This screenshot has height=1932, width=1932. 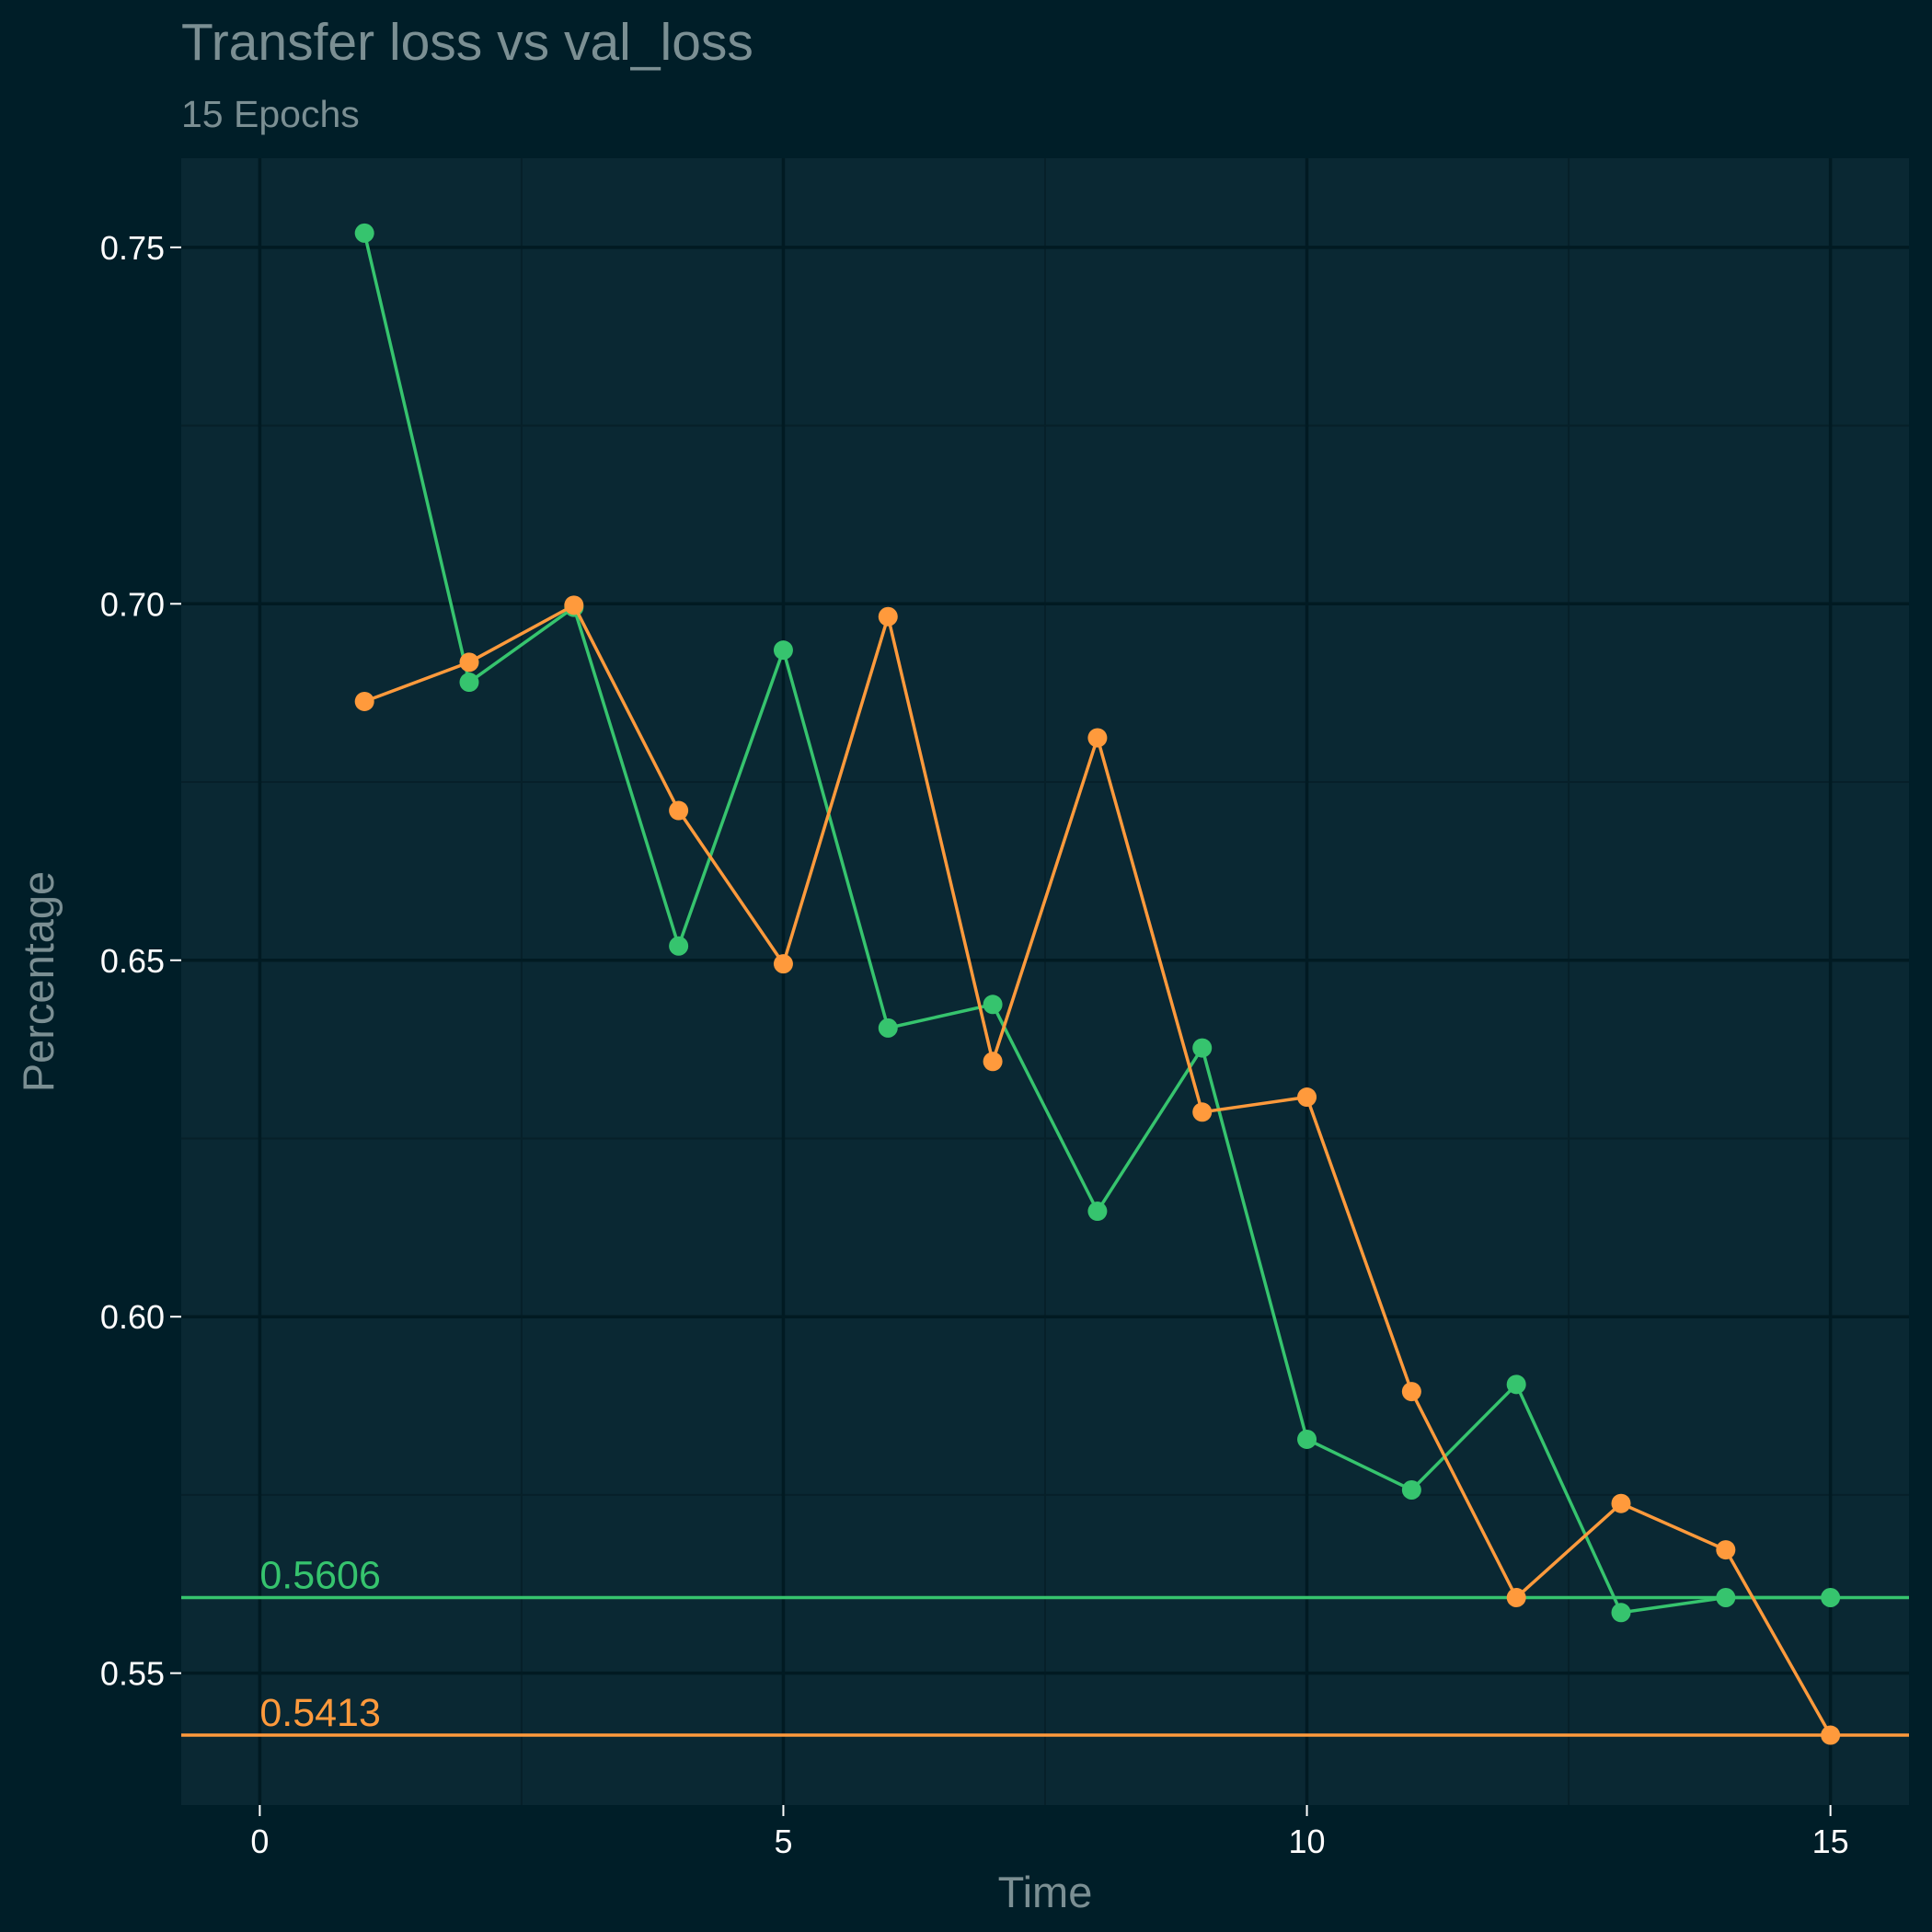 What do you see at coordinates (1045, 1892) in the screenshot?
I see `x-axis-title: Time` at bounding box center [1045, 1892].